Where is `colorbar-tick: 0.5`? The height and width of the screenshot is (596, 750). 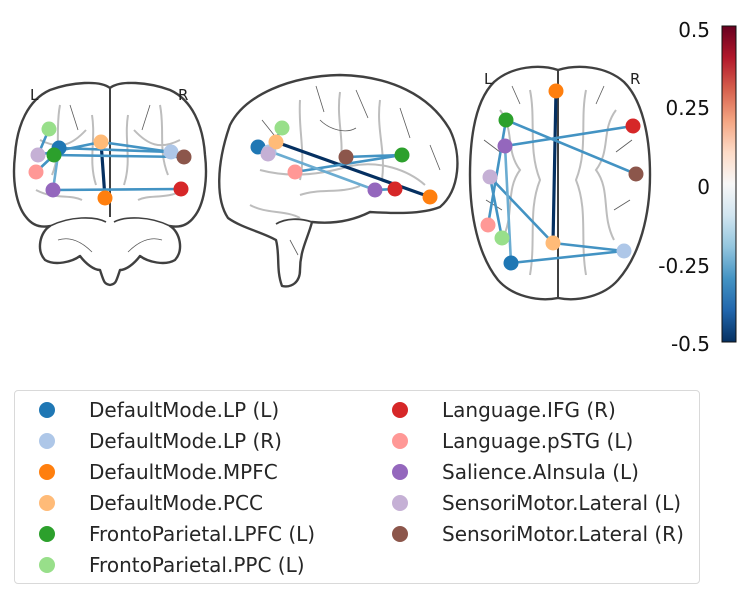
colorbar-tick: 0.5 is located at coordinates (694, 30).